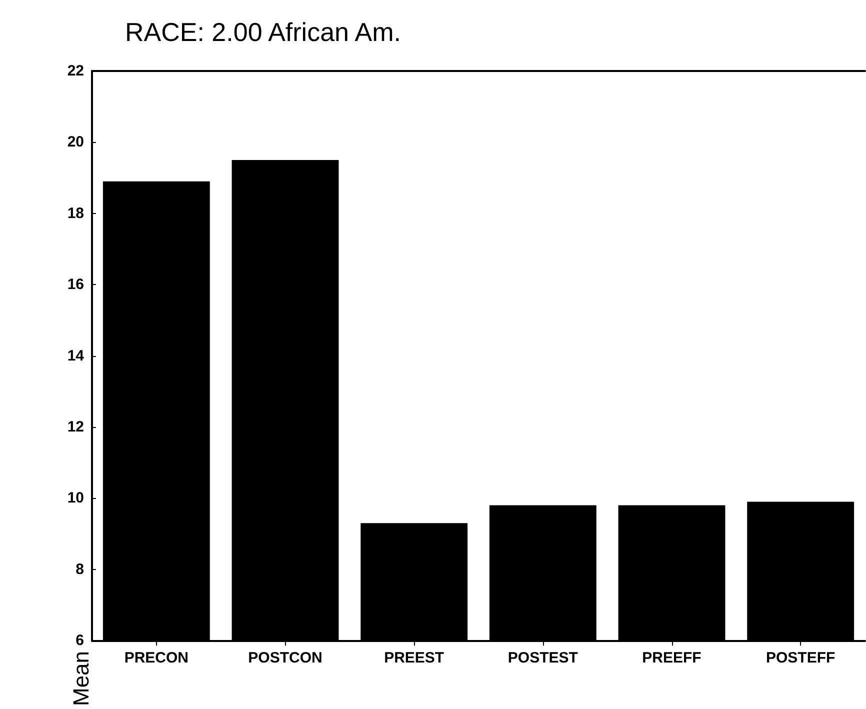 Image resolution: width=866 pixels, height=709 pixels. Describe the element at coordinates (75, 285) in the screenshot. I see `y-tick-label: 16` at that location.